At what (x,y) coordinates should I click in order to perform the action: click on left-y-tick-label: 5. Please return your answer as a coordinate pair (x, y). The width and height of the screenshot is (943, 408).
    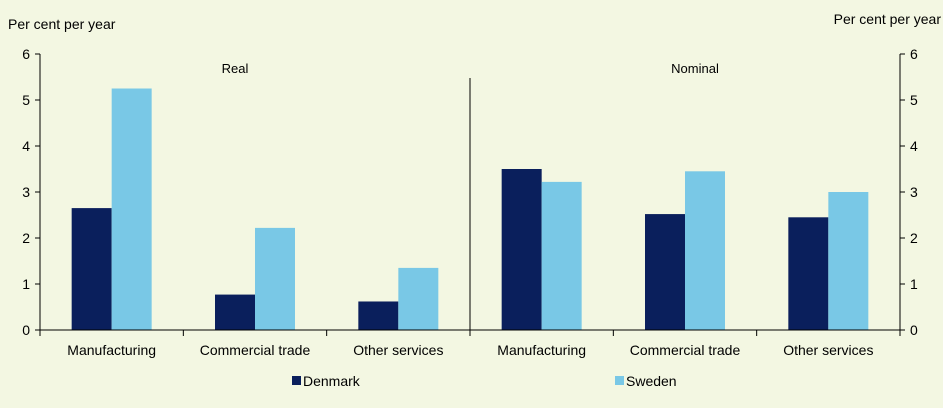
    Looking at the image, I should click on (26, 100).